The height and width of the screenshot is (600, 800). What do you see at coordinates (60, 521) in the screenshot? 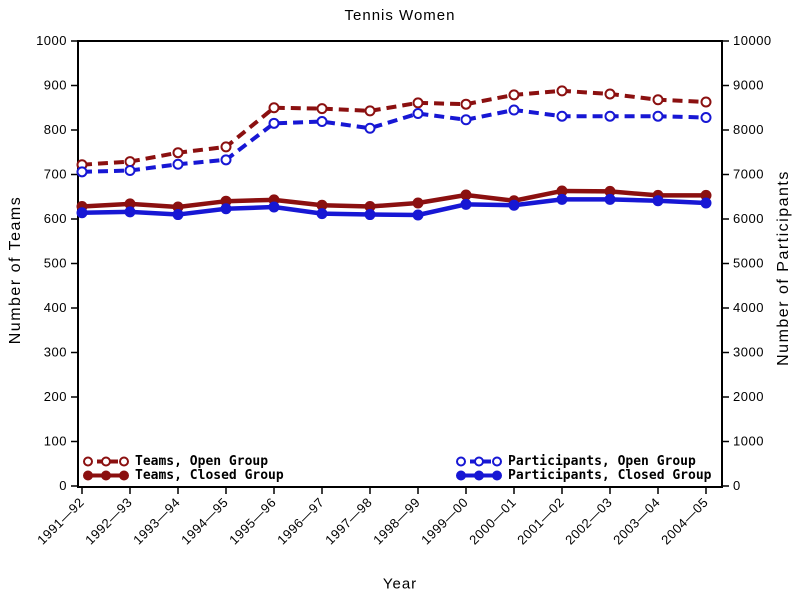
I see `axis-tick-label: 1991—92` at bounding box center [60, 521].